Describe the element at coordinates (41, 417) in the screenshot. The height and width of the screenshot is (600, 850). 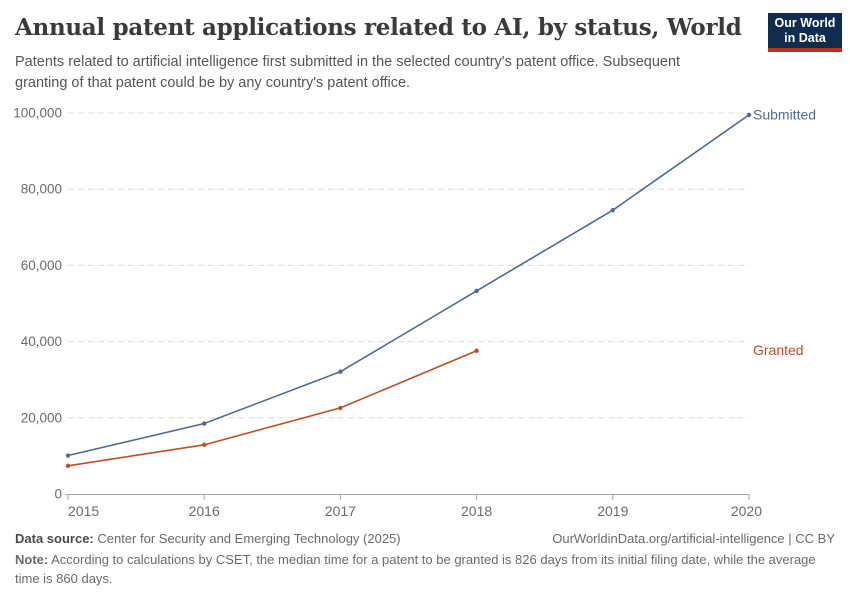
I see `y-tick-label: 20,000` at that location.